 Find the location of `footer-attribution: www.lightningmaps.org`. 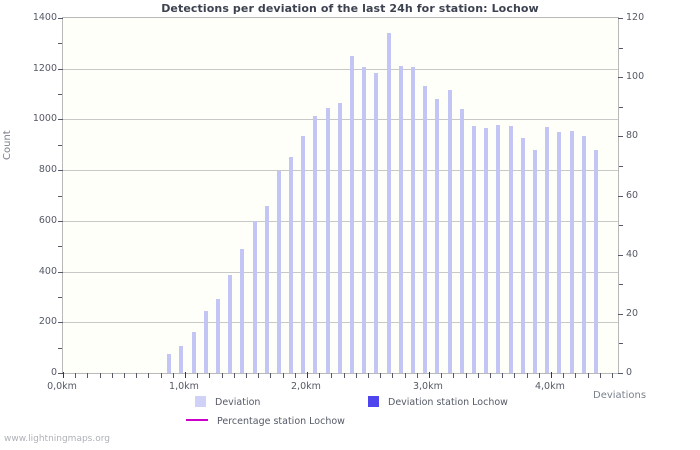

footer-attribution: www.lightningmaps.org is located at coordinates (57, 439).